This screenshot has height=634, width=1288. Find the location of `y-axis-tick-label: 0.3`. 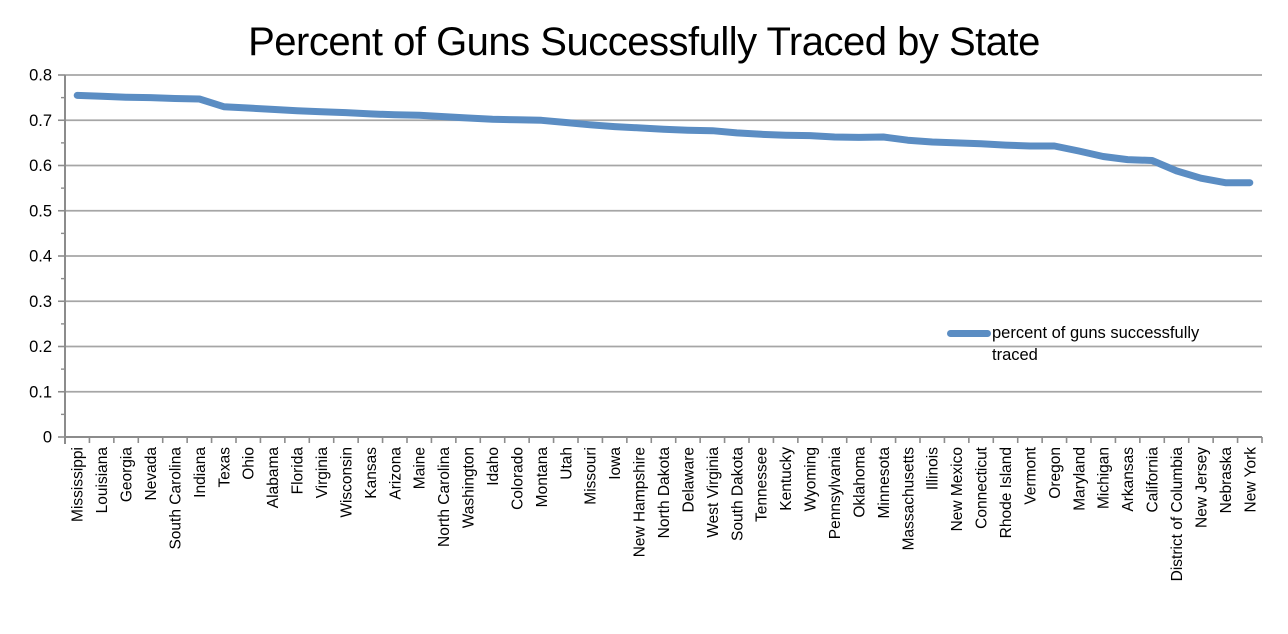

y-axis-tick-label: 0.3 is located at coordinates (40, 302).